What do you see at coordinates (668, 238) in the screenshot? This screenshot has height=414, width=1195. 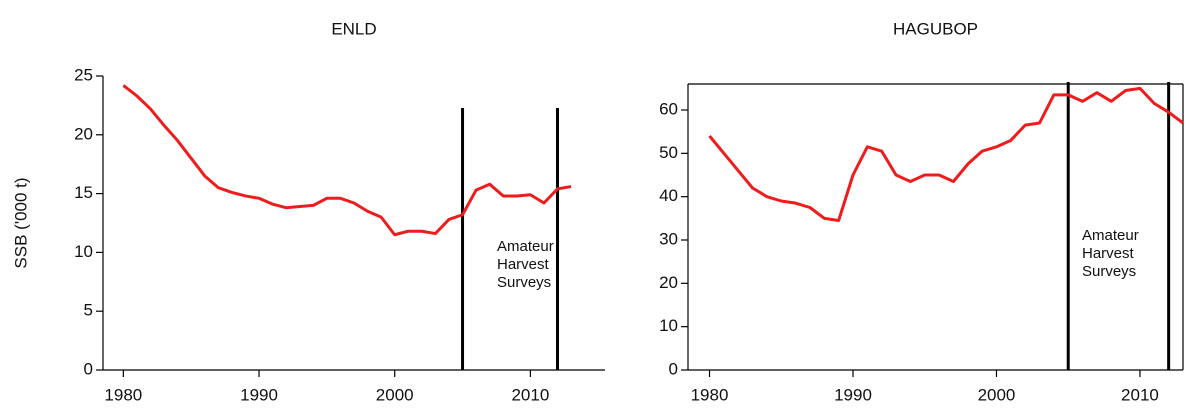 I see `y-tick-label: 30` at bounding box center [668, 238].